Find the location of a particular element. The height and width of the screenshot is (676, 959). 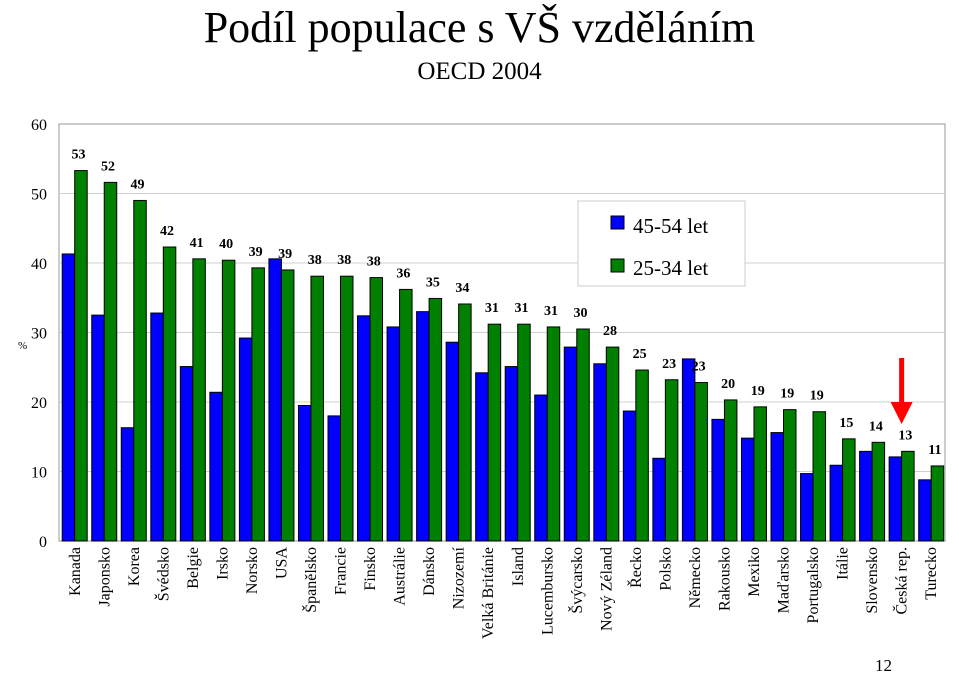

x-tick-label: Švýcarsko is located at coordinates (576, 580).